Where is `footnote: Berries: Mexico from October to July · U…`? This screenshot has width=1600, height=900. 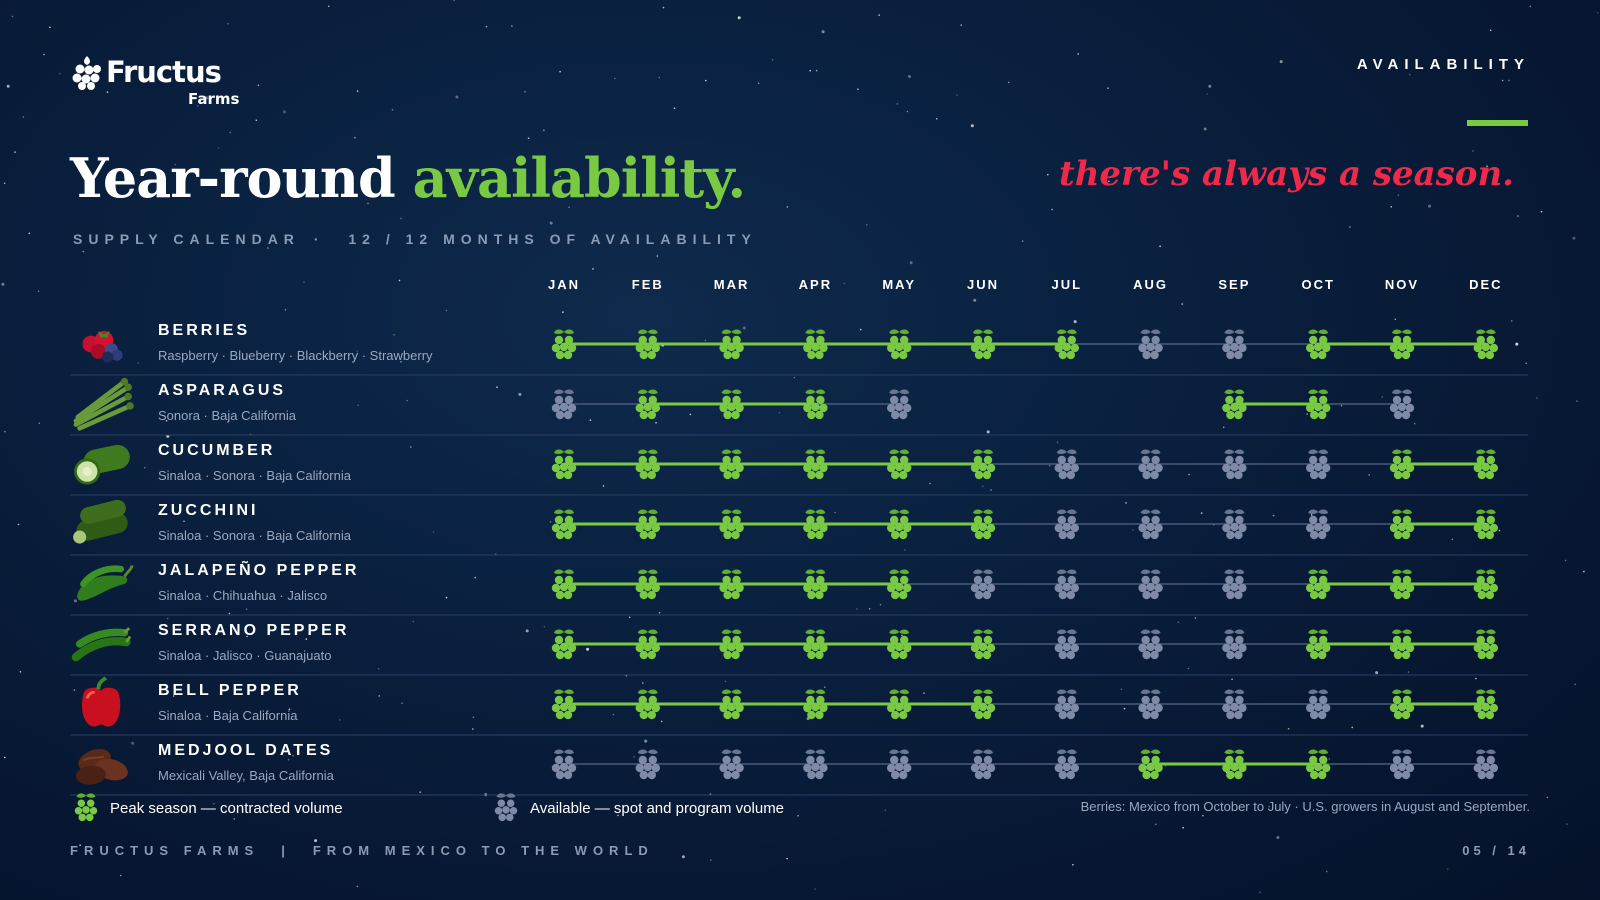 footnote: Berries: Mexico from October to July · U… is located at coordinates (1305, 806).